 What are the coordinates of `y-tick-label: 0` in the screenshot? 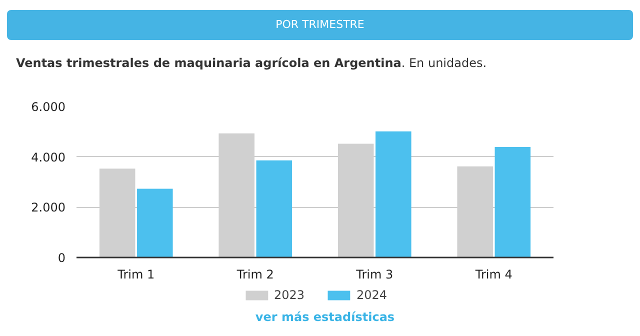 It's located at (62, 258).